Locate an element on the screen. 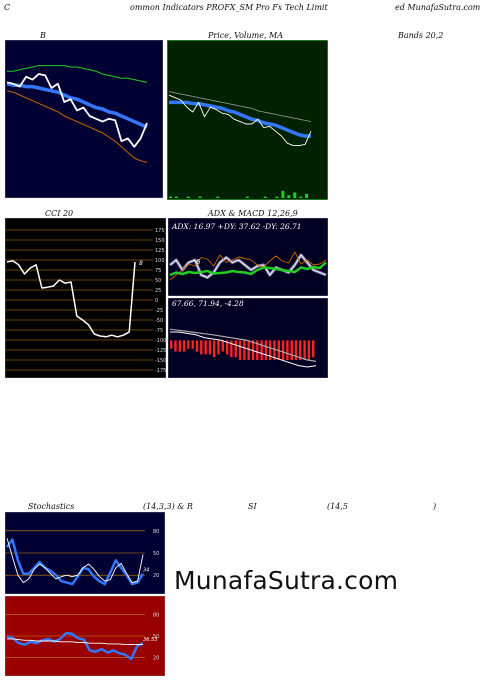  adx-plus-di-line is located at coordinates (248, 266).